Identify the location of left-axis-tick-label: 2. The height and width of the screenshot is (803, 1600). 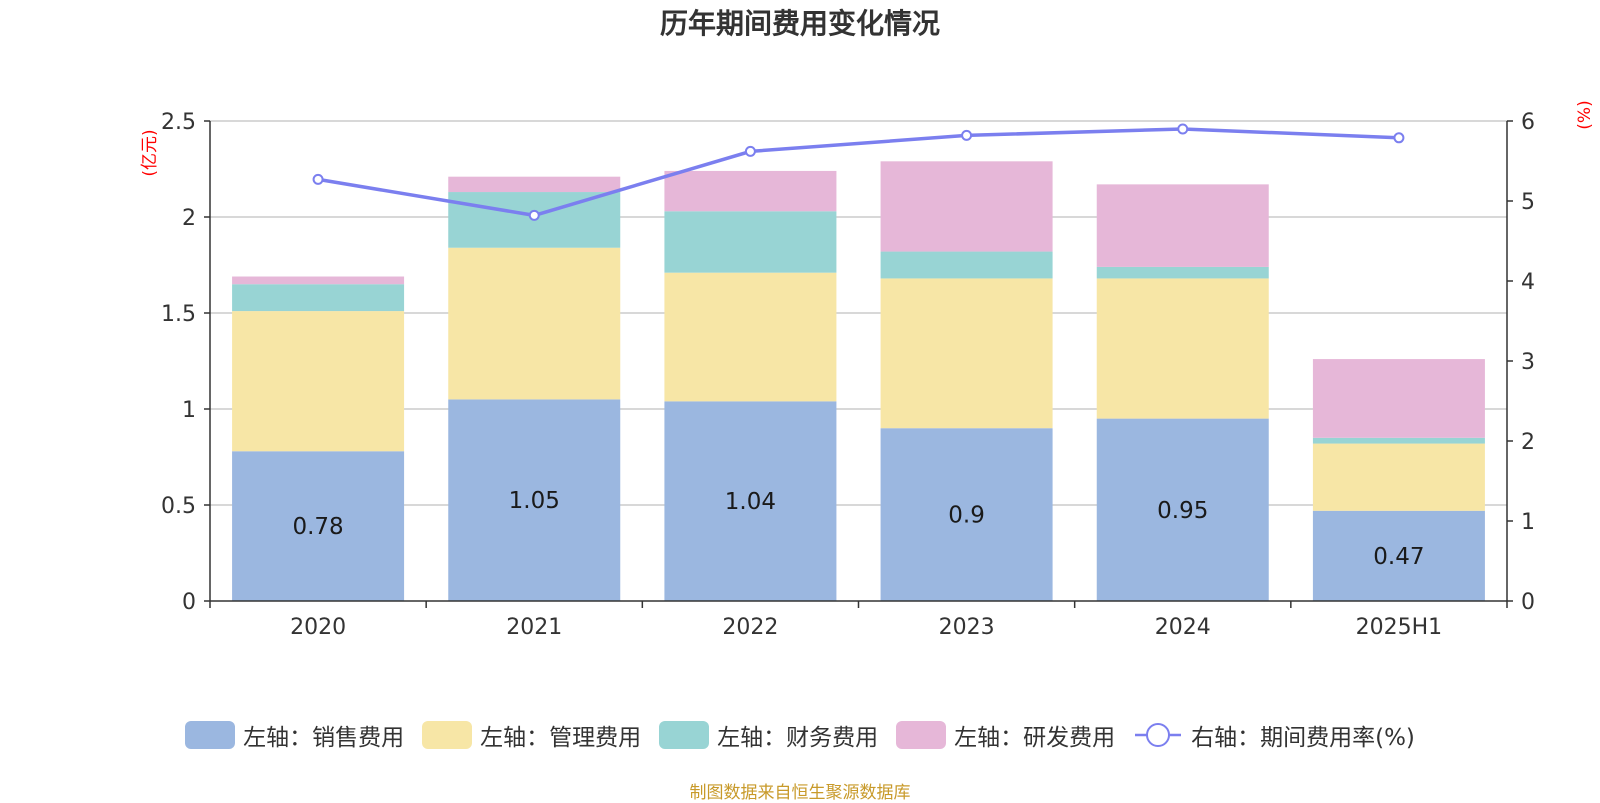
(189, 218).